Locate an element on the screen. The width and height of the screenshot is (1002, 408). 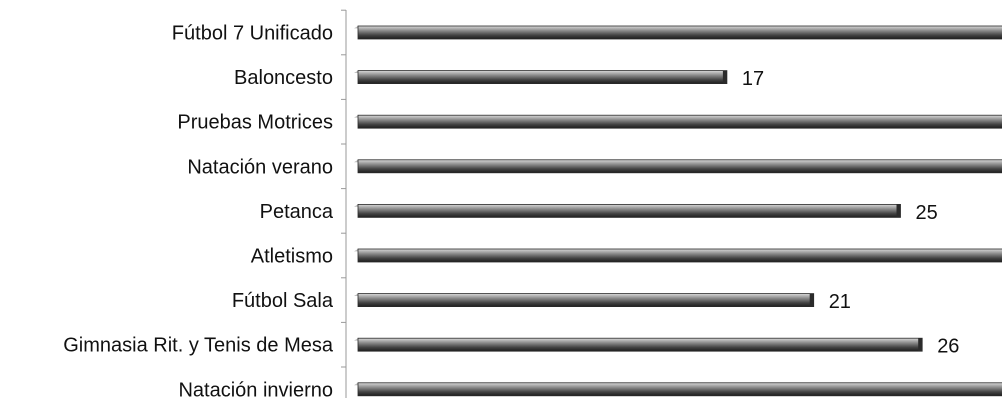
category-label: Gimnasia Rit. y Tenis de Mesa is located at coordinates (198, 346).